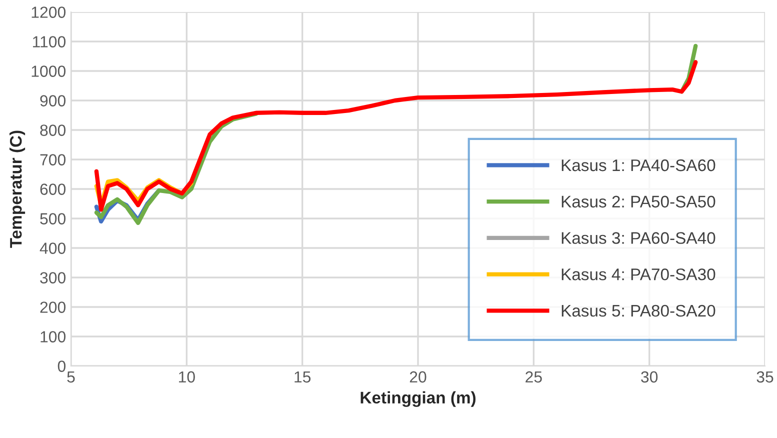 This screenshot has width=777, height=438. I want to click on y-tick-label: 1000, so click(49, 71).